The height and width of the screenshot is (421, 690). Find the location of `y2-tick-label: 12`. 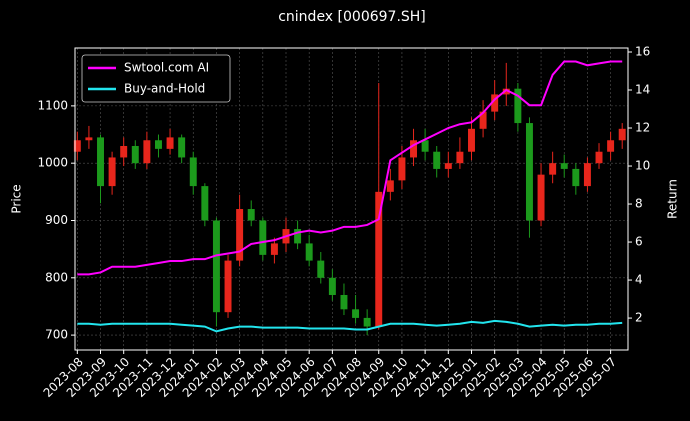

y2-tick-label: 12 is located at coordinates (642, 128).